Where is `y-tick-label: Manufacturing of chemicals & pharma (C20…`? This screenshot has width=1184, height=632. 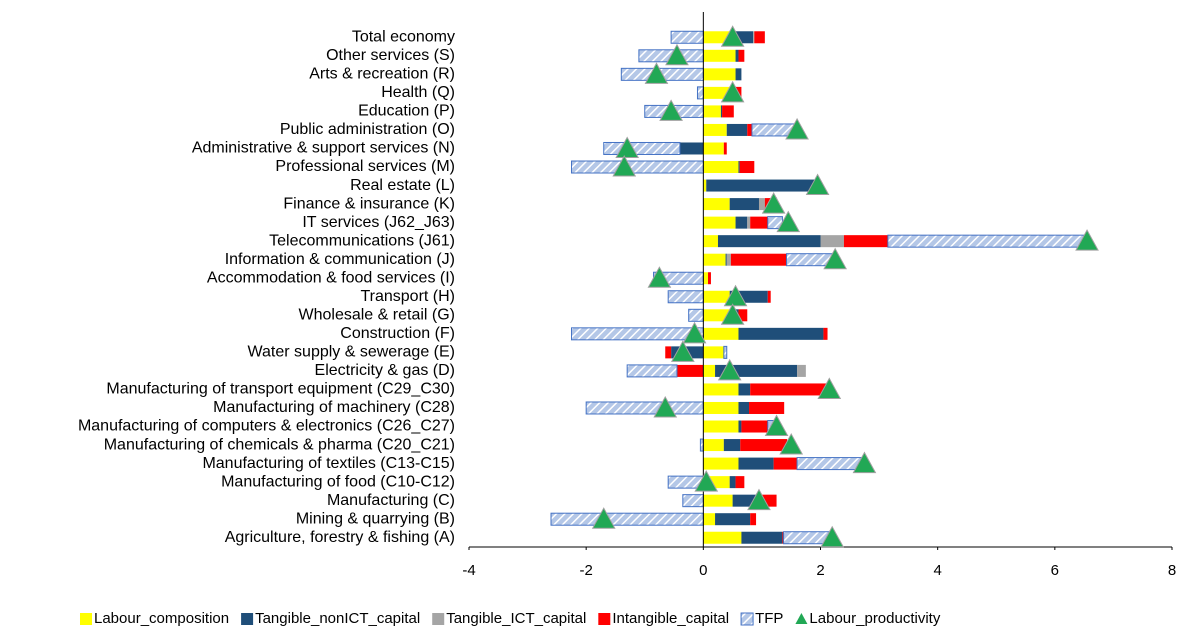 y-tick-label: Manufacturing of chemicals & pharma (C20… is located at coordinates (279, 444).